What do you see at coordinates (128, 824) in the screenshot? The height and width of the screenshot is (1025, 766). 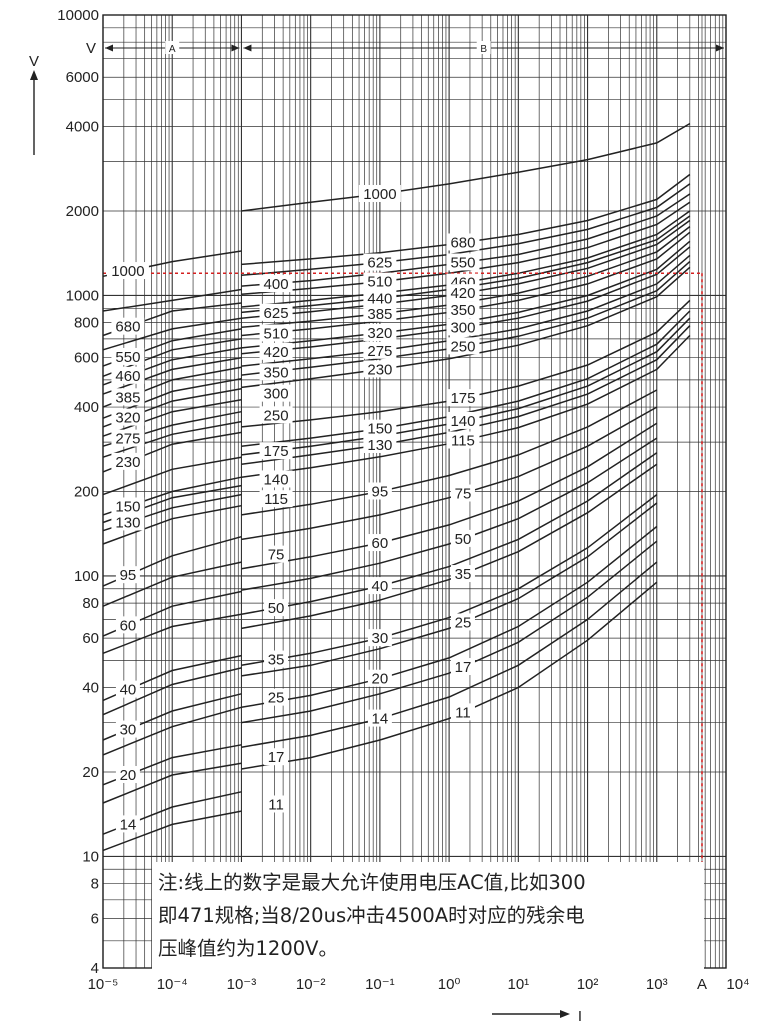 I see `series-label-a-14: 14` at bounding box center [128, 824].